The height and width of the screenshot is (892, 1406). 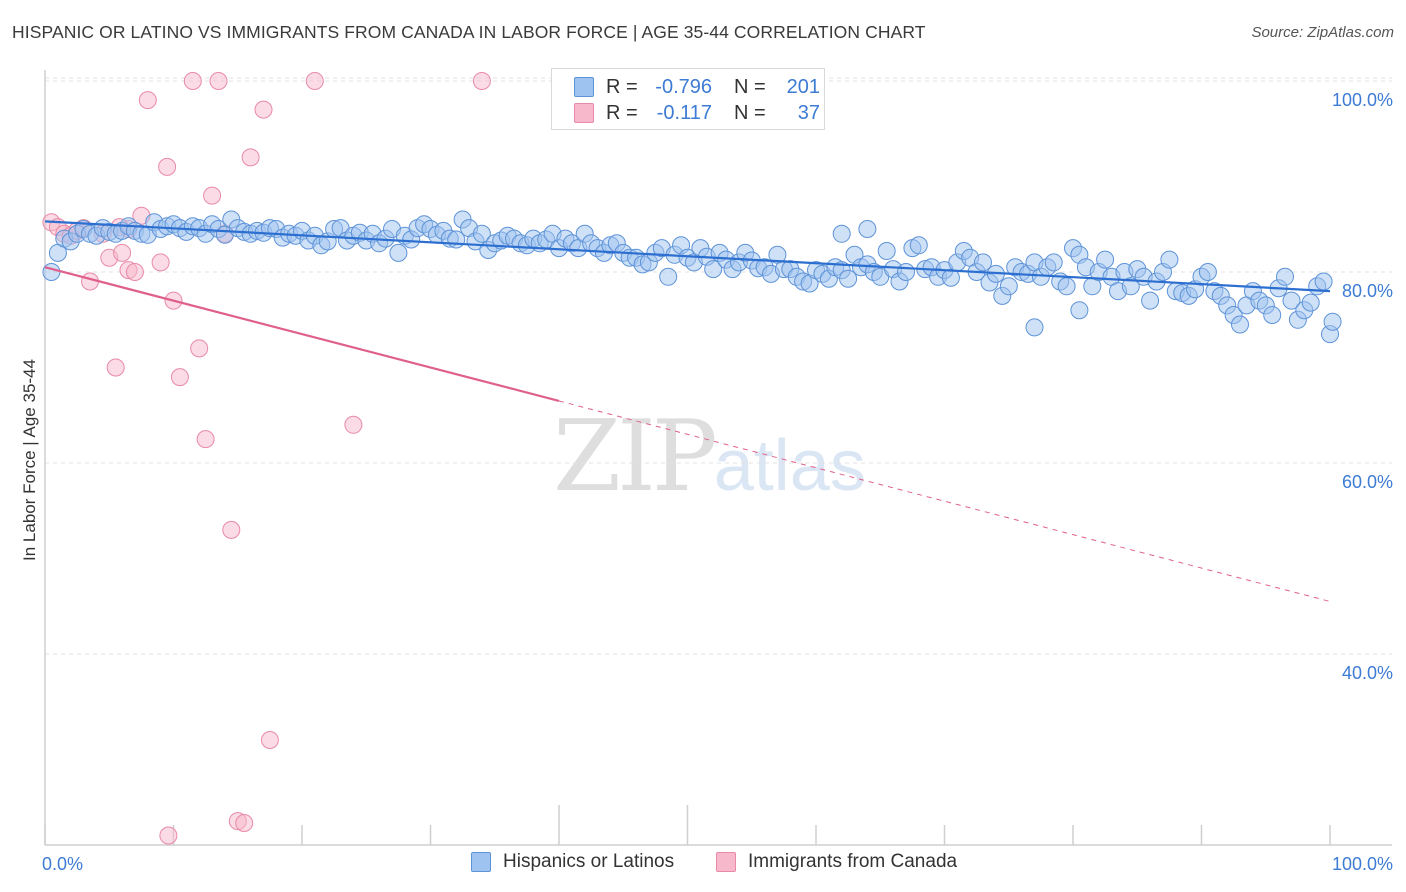 I want to click on legend-row-hispanics: R = -0.796 N = 201, so click(x=697, y=87).